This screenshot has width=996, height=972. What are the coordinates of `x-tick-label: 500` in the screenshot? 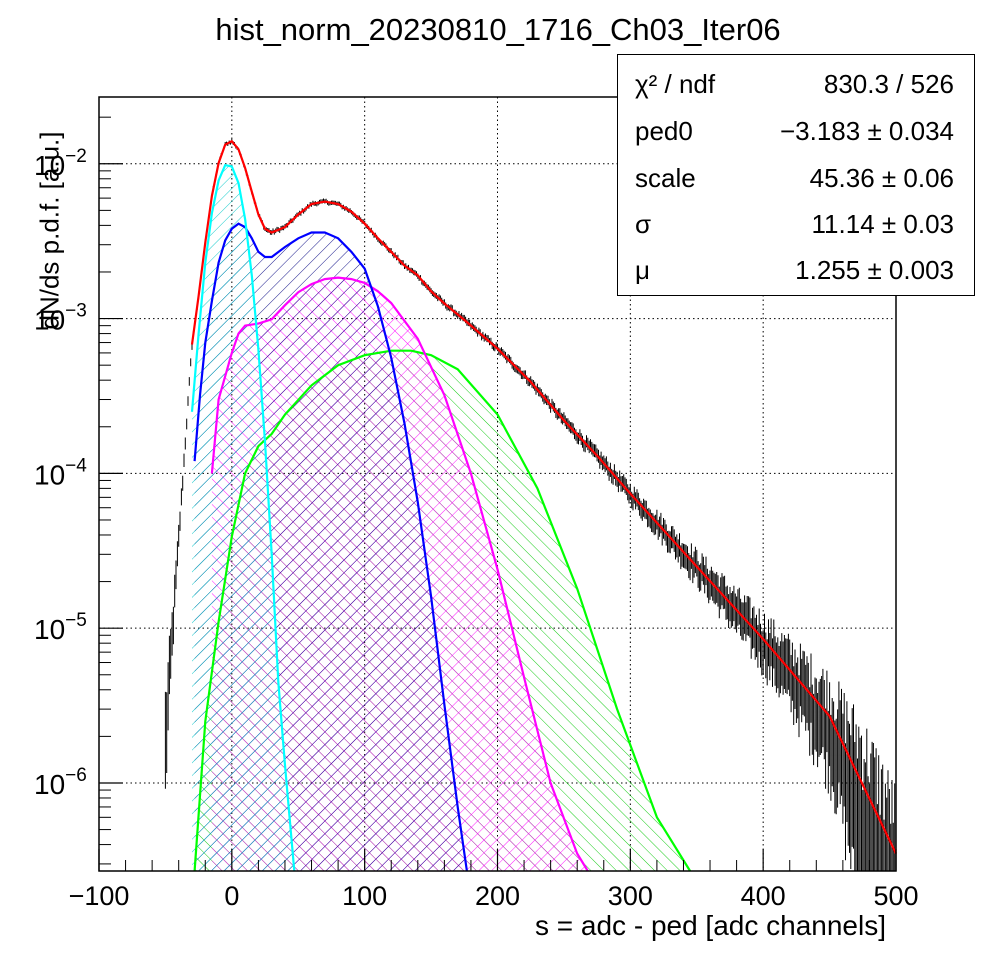 It's located at (895, 896).